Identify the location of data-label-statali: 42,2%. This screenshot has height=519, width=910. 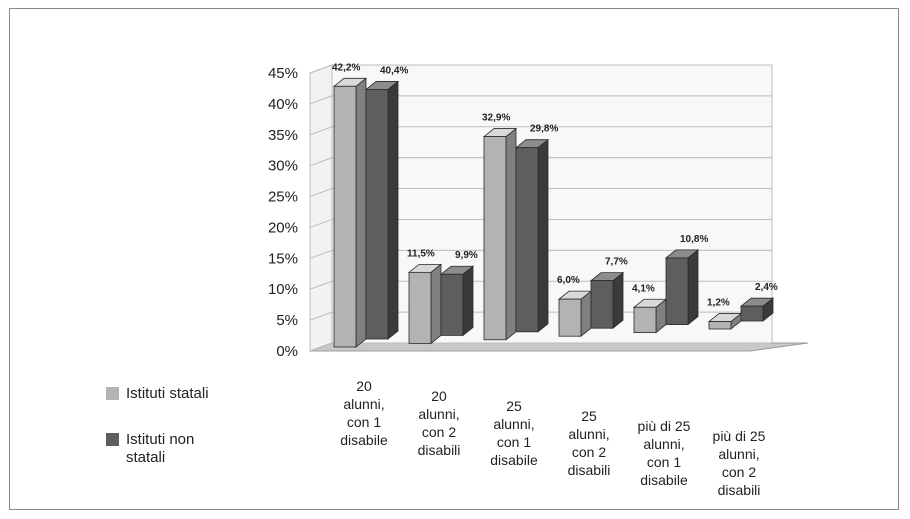
(346, 67).